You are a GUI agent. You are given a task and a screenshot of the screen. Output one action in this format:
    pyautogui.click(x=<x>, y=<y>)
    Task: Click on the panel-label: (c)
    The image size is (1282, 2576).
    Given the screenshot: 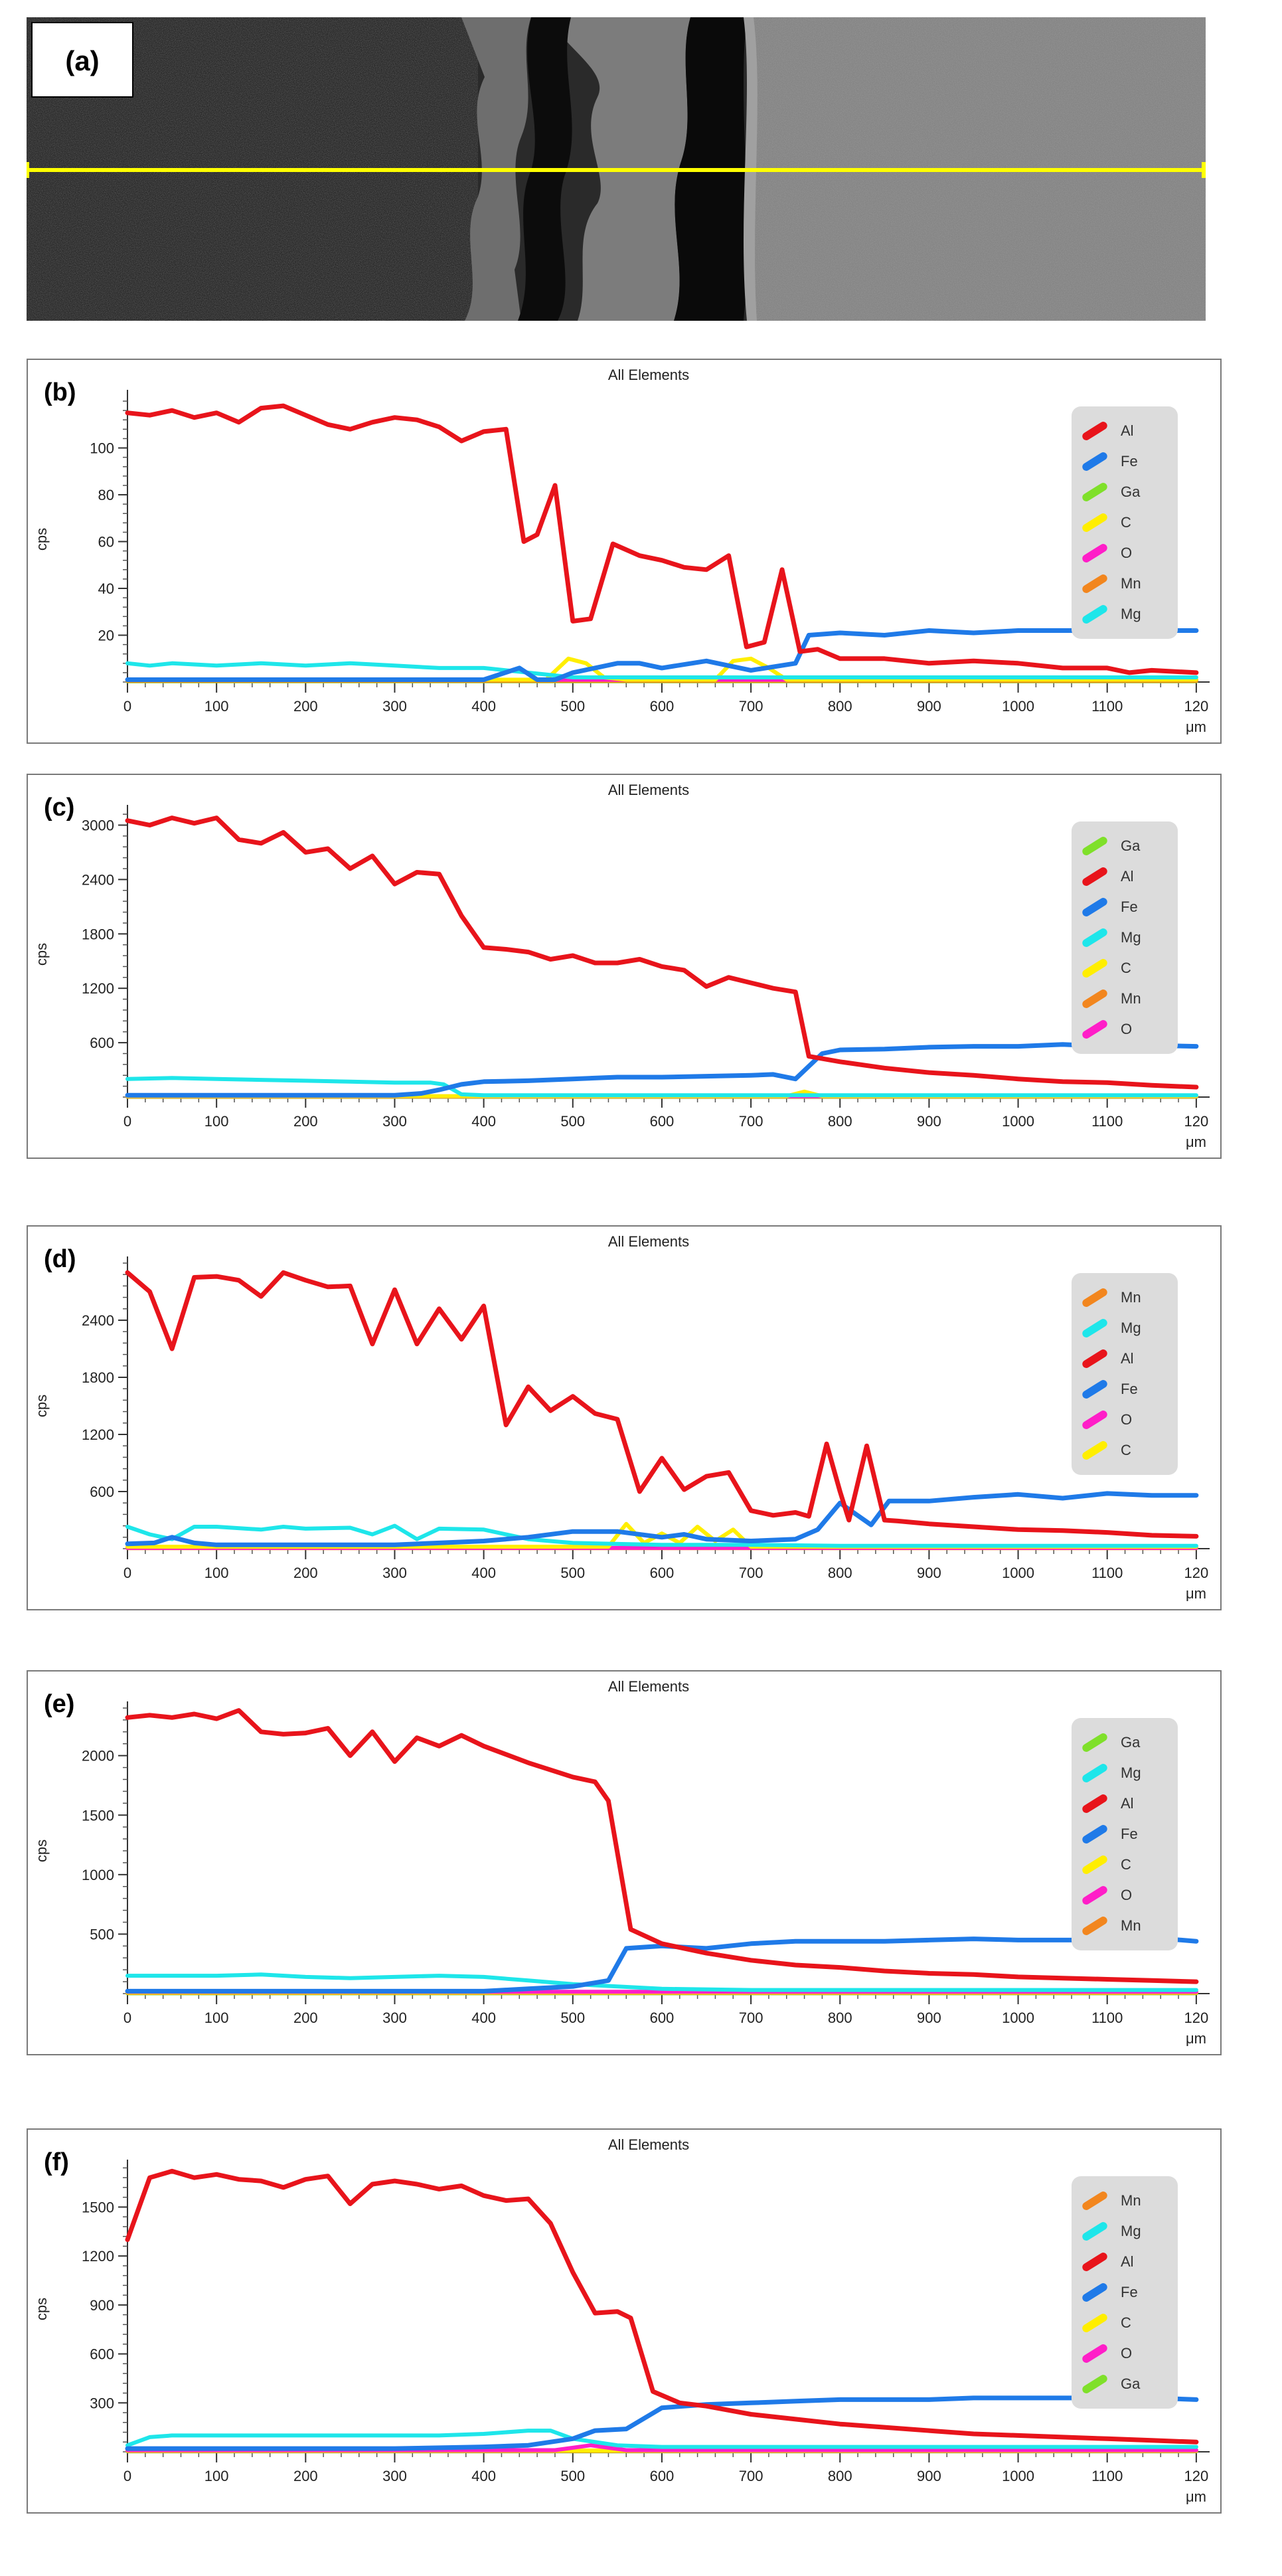 What is the action you would take?
    pyautogui.click(x=59, y=807)
    